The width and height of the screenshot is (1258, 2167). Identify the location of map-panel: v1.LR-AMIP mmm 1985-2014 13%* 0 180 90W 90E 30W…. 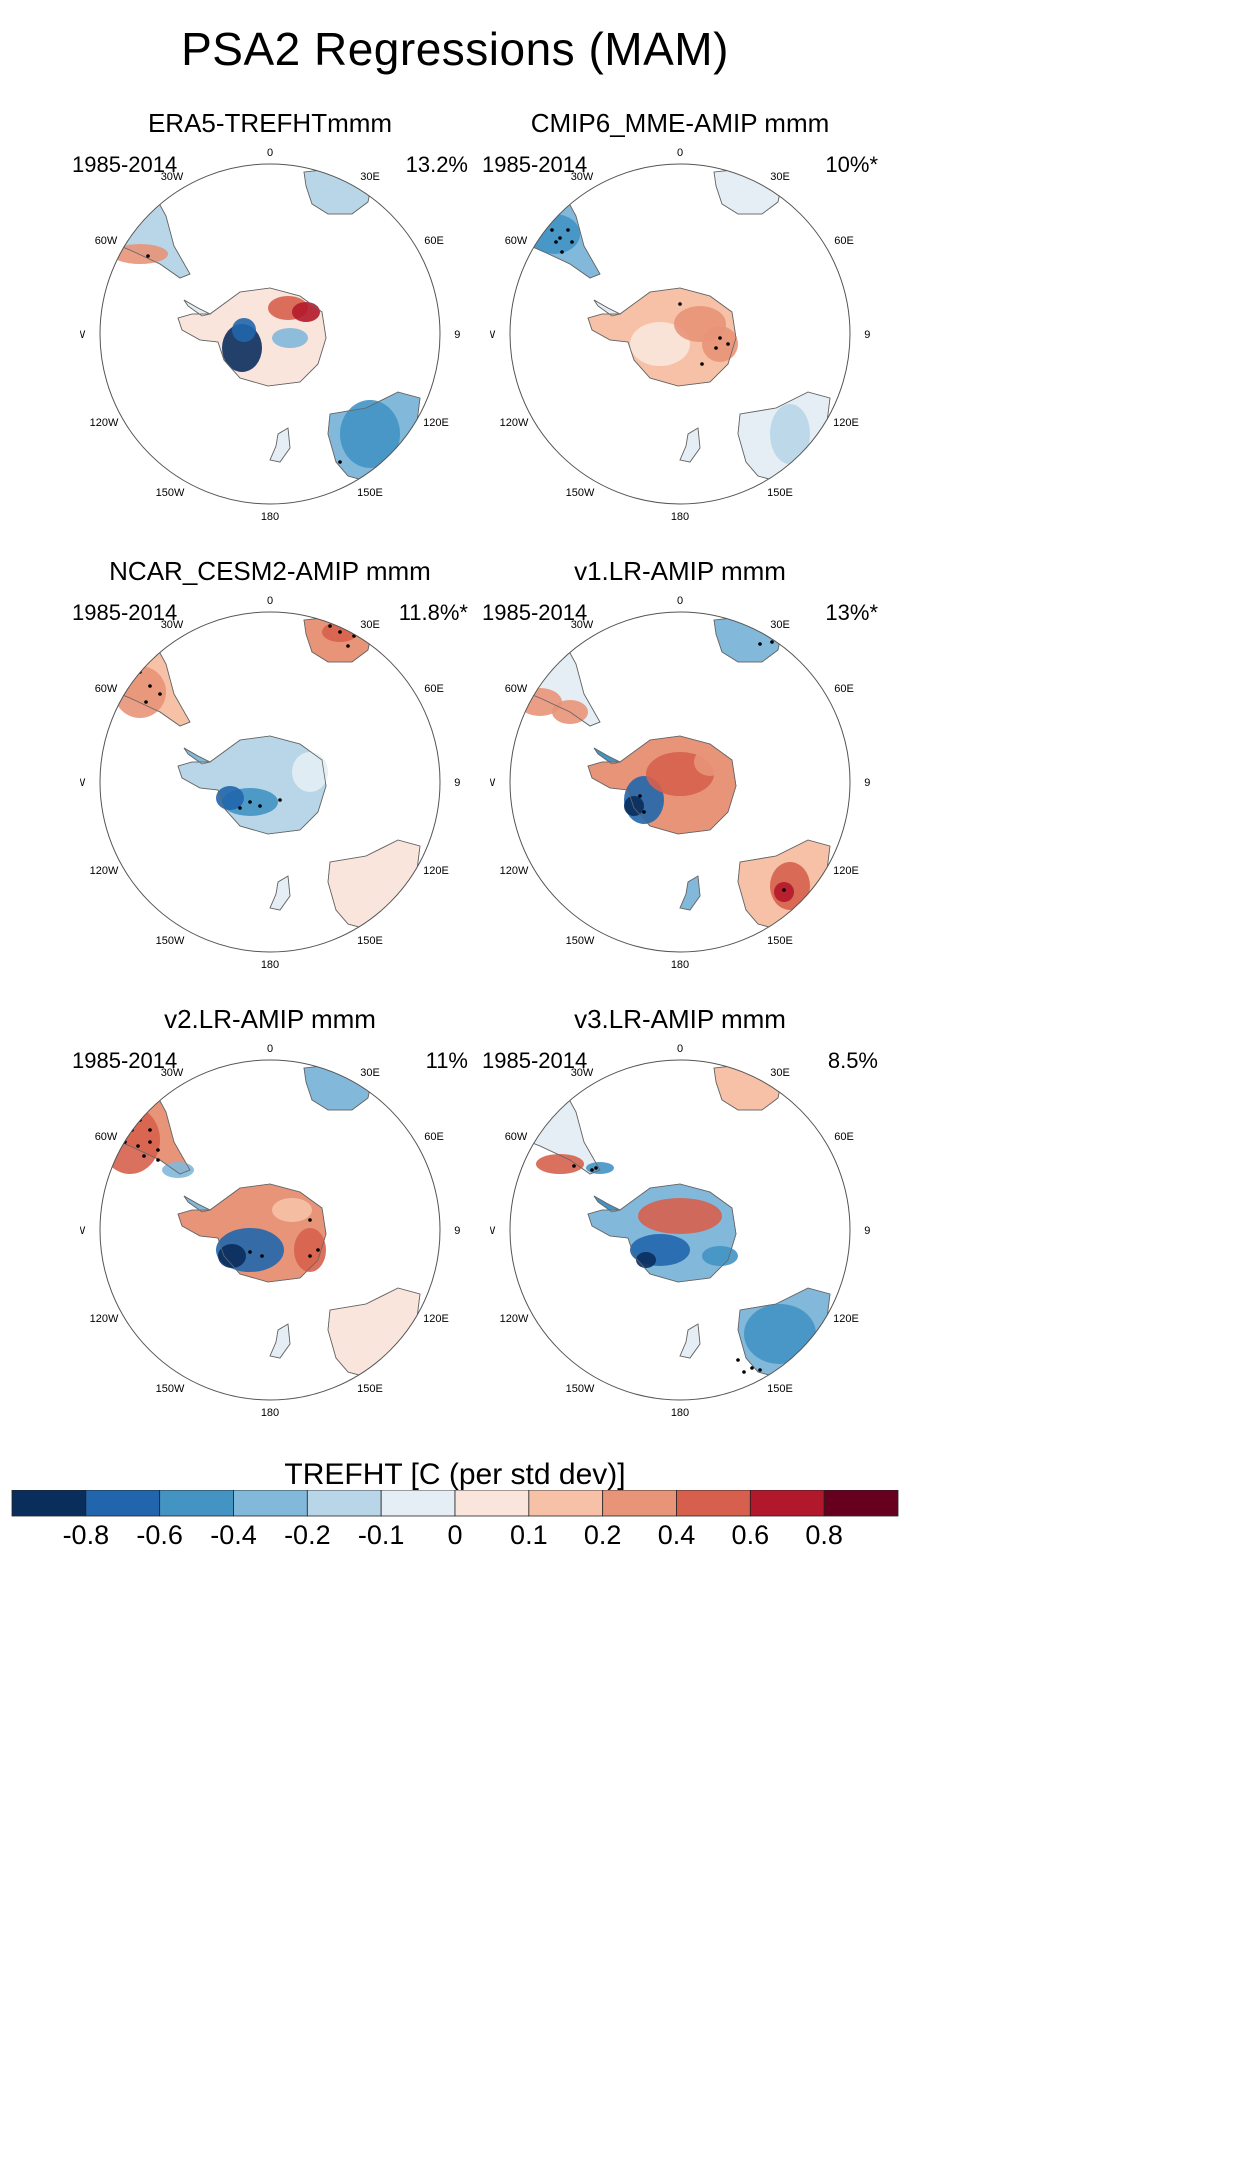
(680, 826).